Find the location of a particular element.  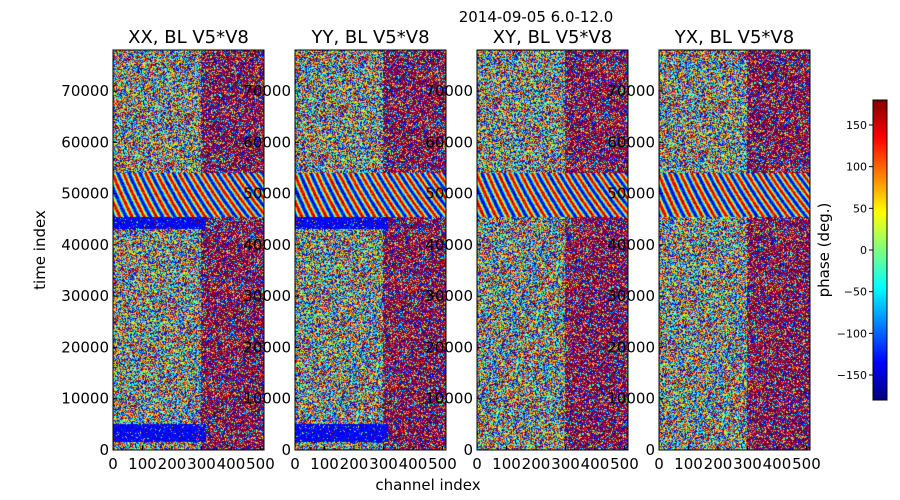

colorbar-gradient is located at coordinates (880, 250).